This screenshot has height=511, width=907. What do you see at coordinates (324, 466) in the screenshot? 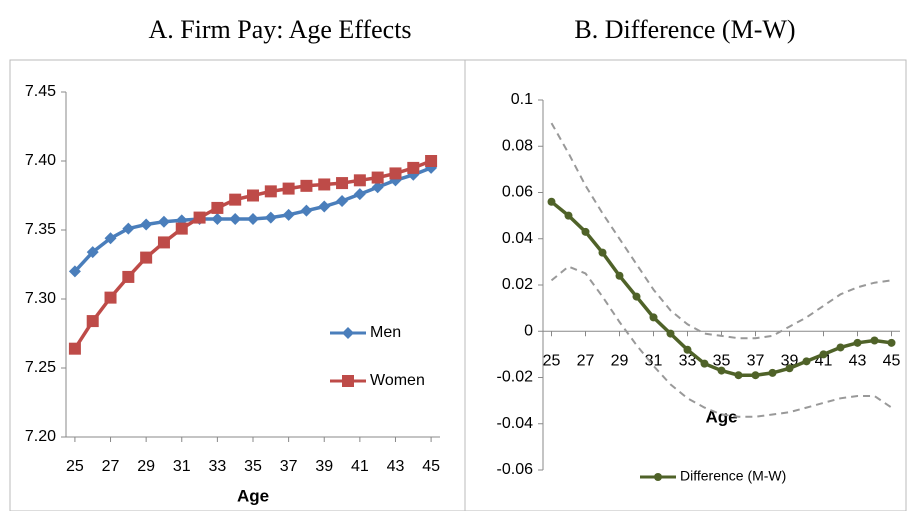
I see `x-tick-label: 39` at bounding box center [324, 466].